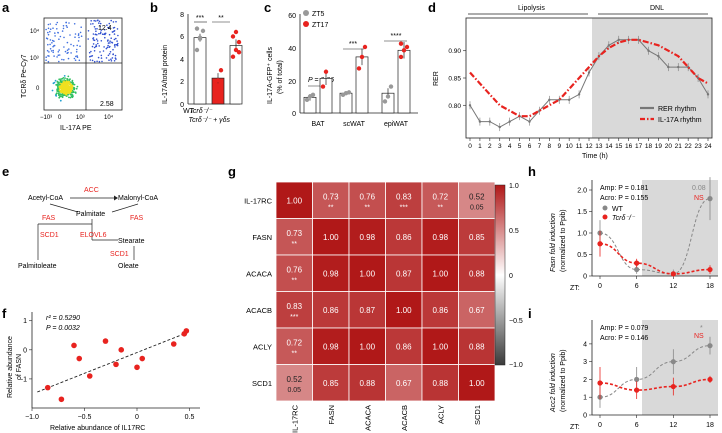 The image size is (722, 433). I want to click on f-ylabel-2: of FASN, so click(19, 367).